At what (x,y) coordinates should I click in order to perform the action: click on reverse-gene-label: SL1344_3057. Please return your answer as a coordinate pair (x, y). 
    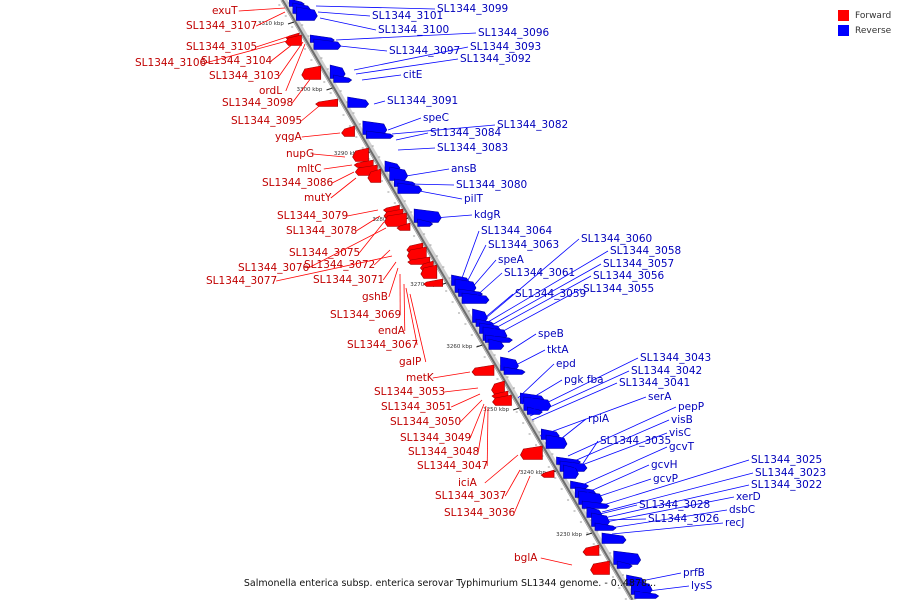
    Looking at the image, I should click on (638, 264).